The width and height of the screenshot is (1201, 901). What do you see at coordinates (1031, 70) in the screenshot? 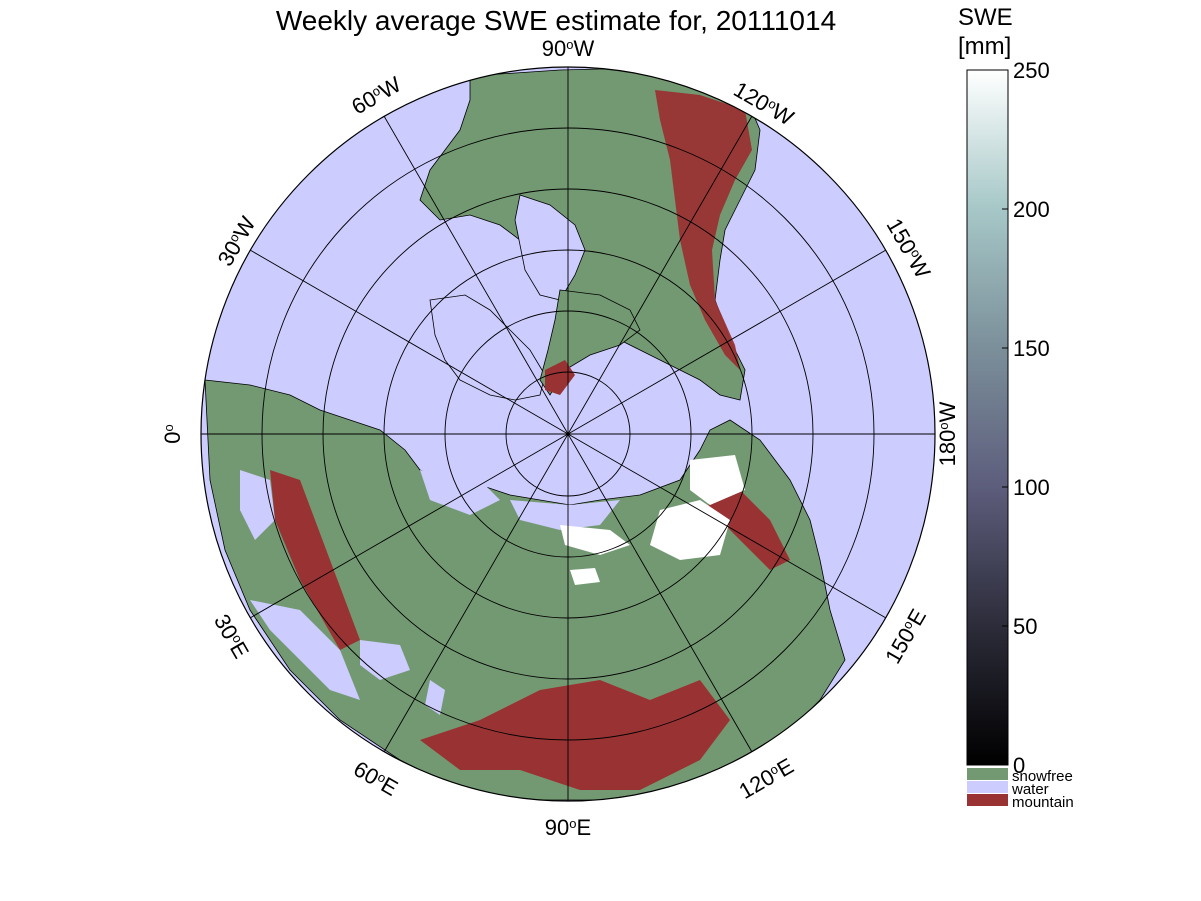
I see `colorbar-tick-label: 250` at bounding box center [1031, 70].